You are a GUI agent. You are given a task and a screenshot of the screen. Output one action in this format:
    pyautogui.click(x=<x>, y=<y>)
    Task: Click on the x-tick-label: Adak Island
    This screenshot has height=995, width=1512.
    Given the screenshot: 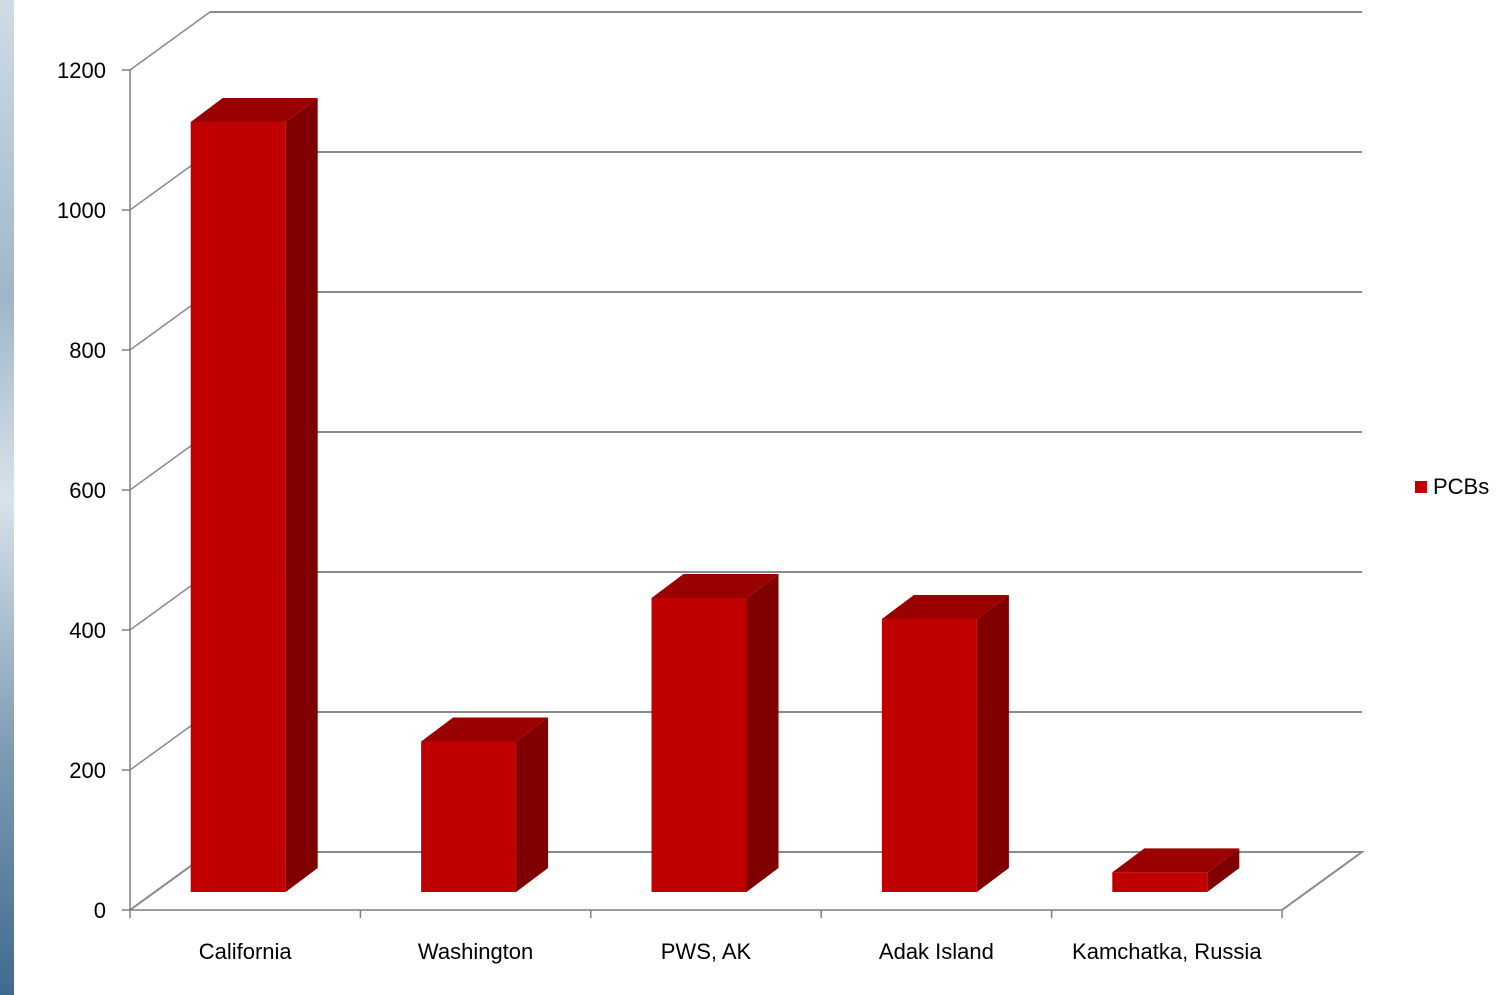 What is the action you would take?
    pyautogui.click(x=936, y=951)
    